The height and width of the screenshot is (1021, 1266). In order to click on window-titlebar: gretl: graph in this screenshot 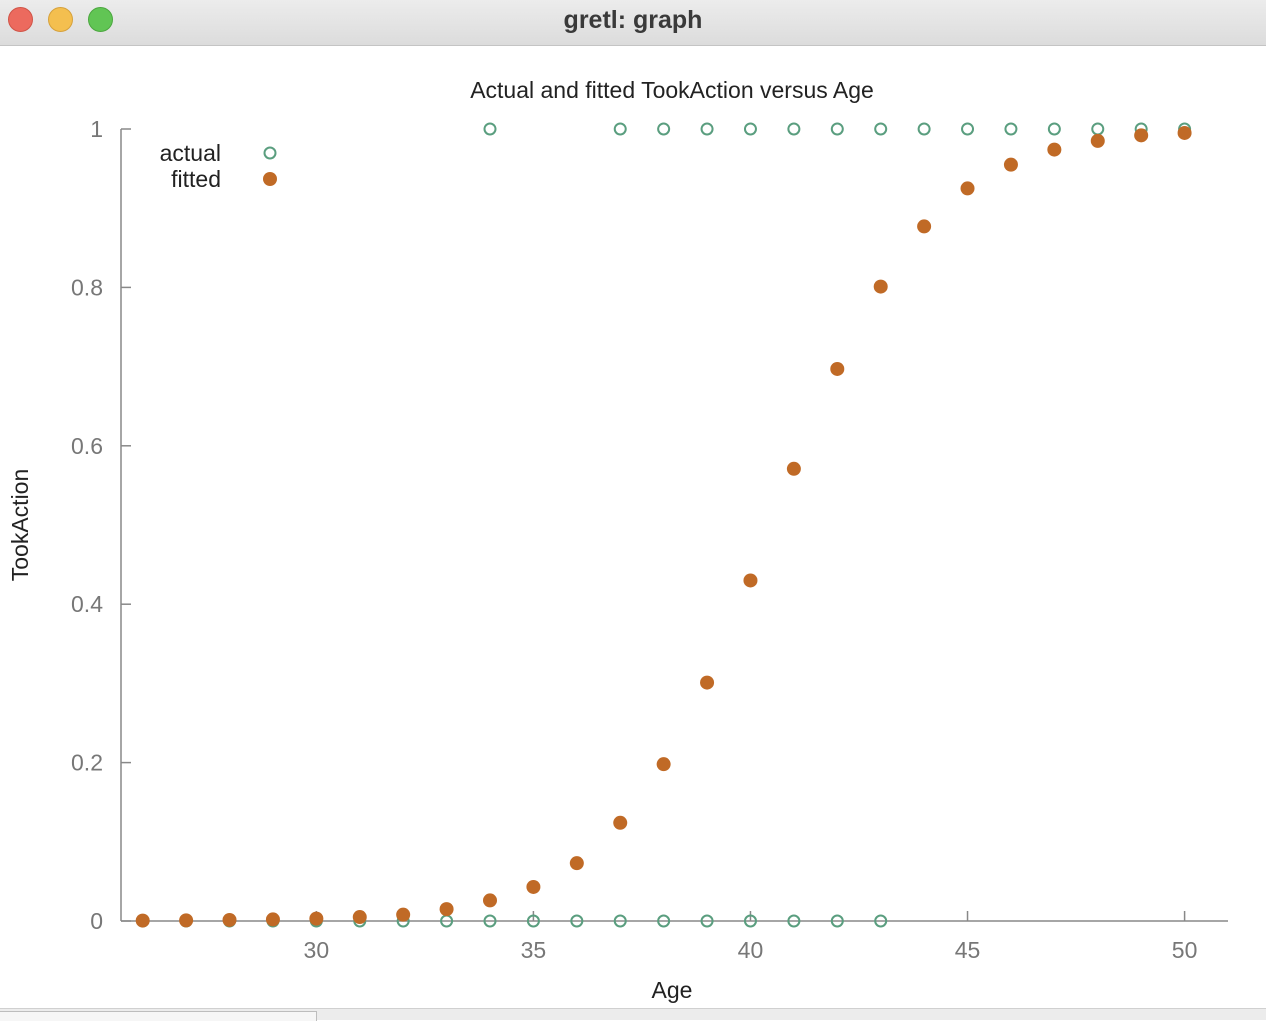, I will do `click(633, 23)`.